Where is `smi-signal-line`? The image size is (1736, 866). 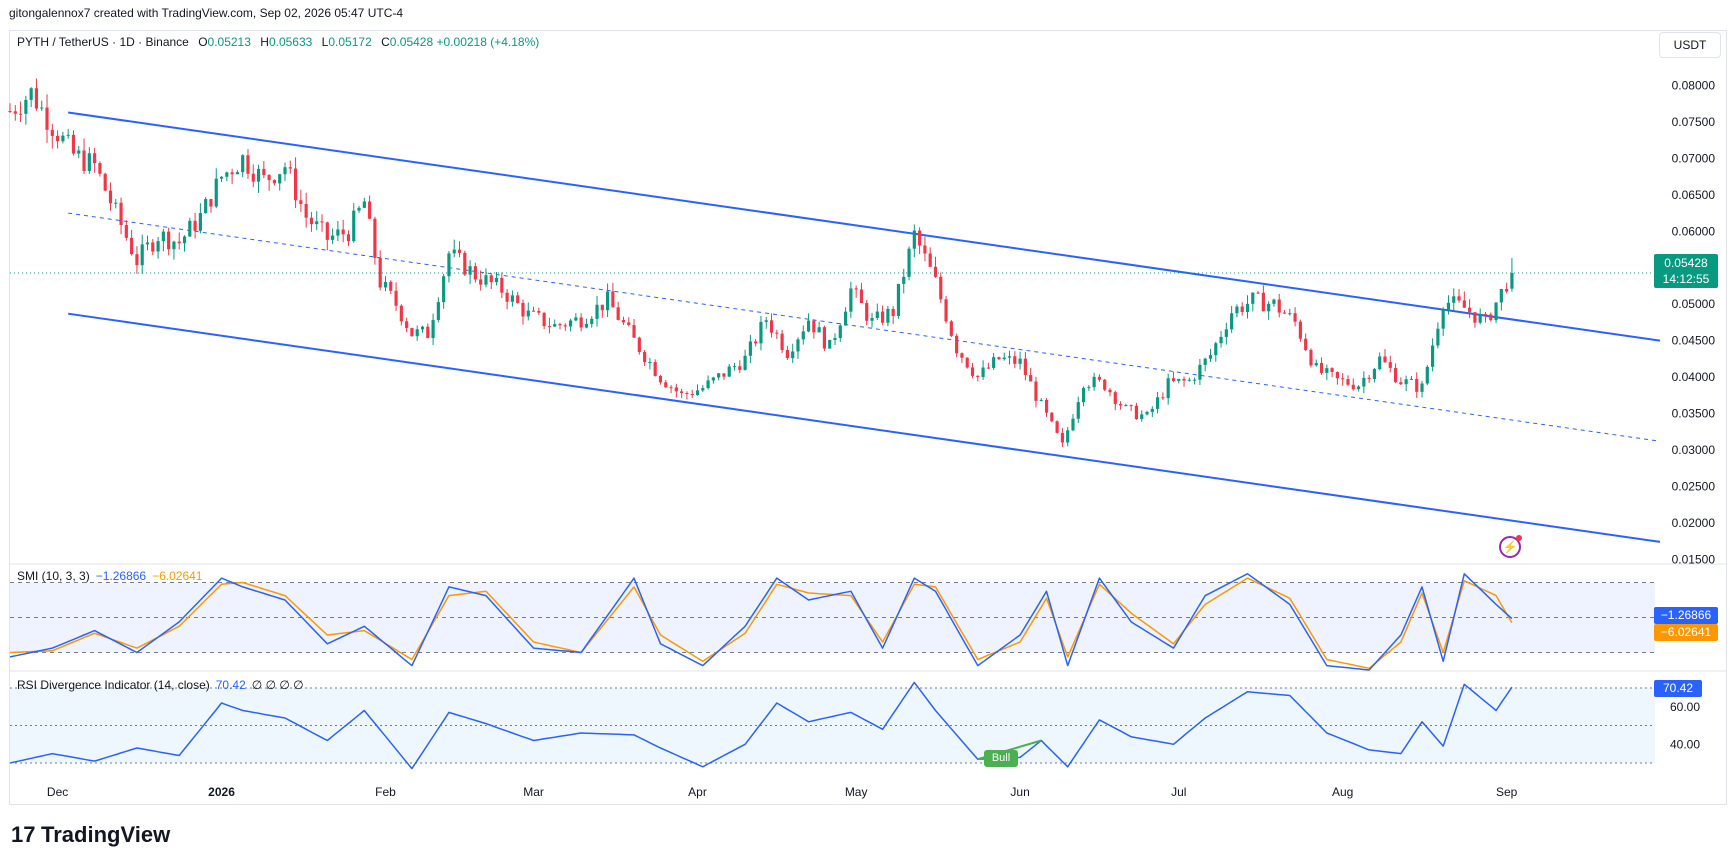
smi-signal-line is located at coordinates (761, 623).